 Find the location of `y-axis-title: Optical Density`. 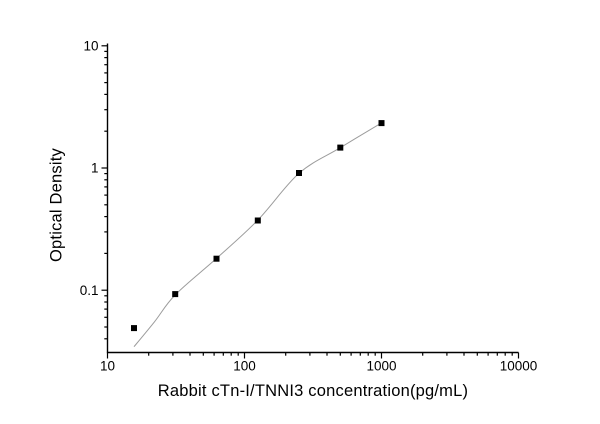

y-axis-title: Optical Density is located at coordinates (56, 205).